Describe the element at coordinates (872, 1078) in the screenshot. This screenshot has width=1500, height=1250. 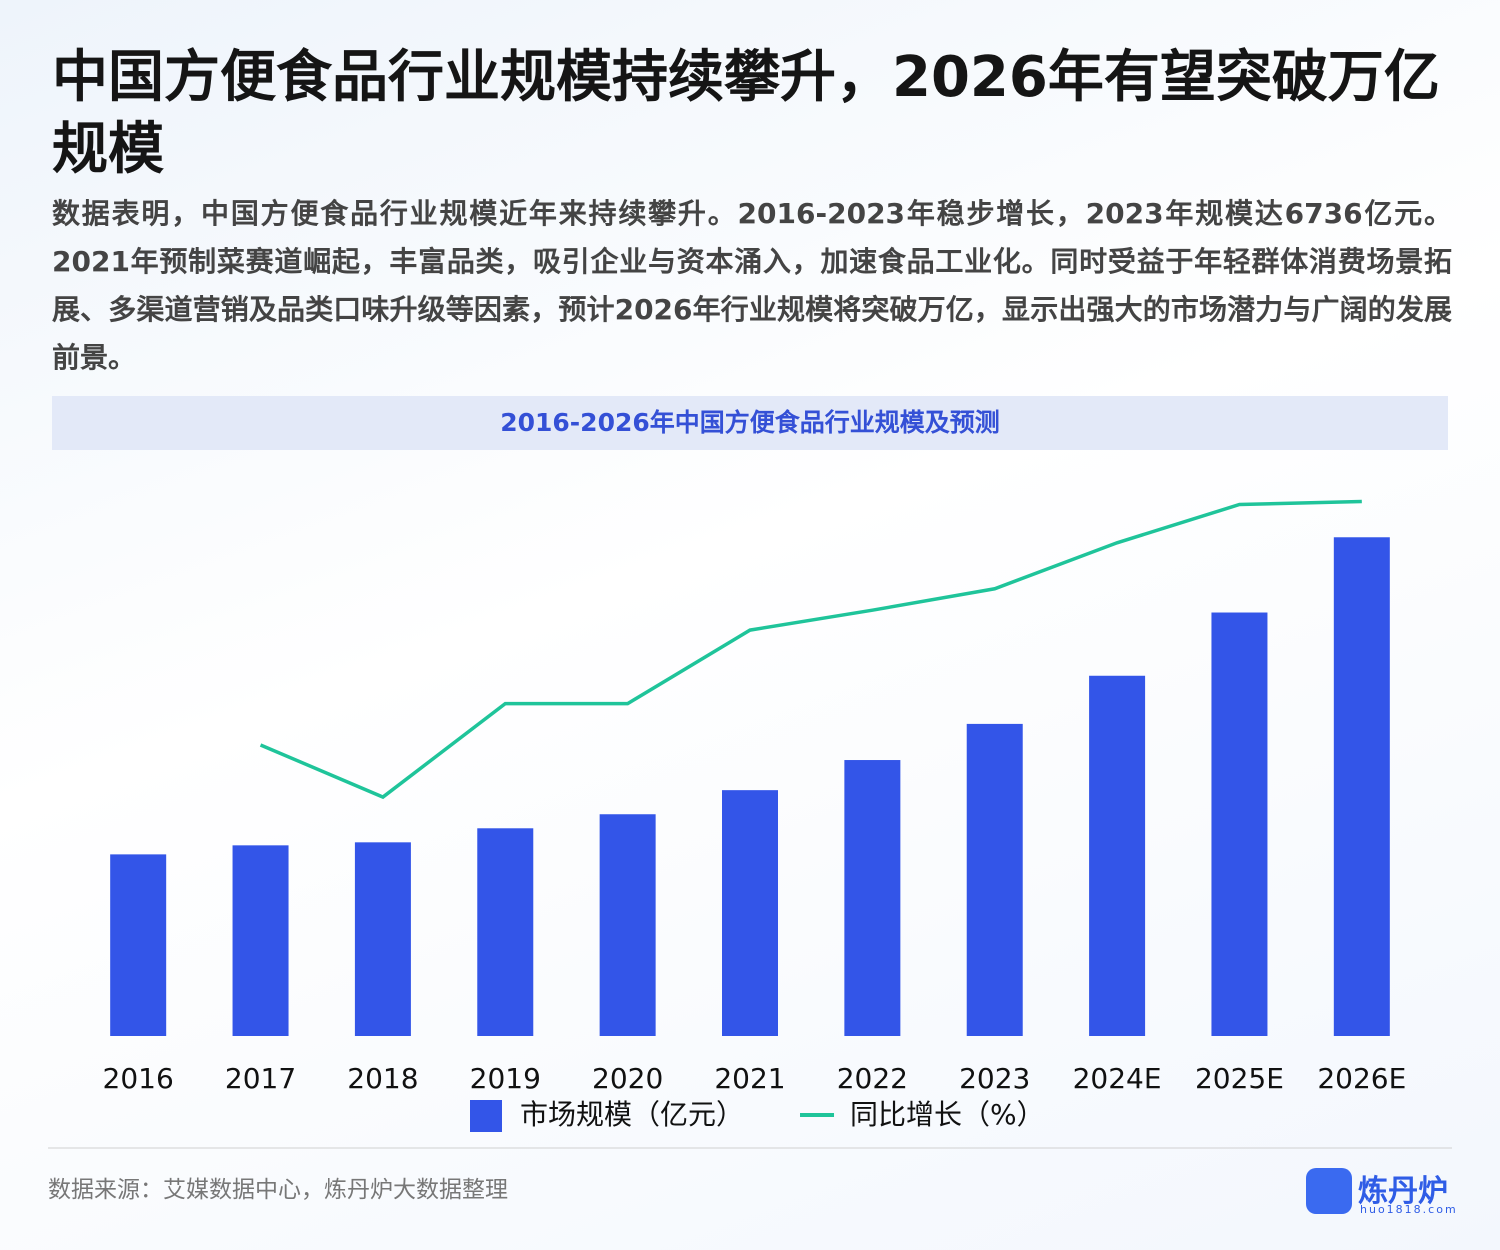
I see `x-tick-label: 2022` at that location.